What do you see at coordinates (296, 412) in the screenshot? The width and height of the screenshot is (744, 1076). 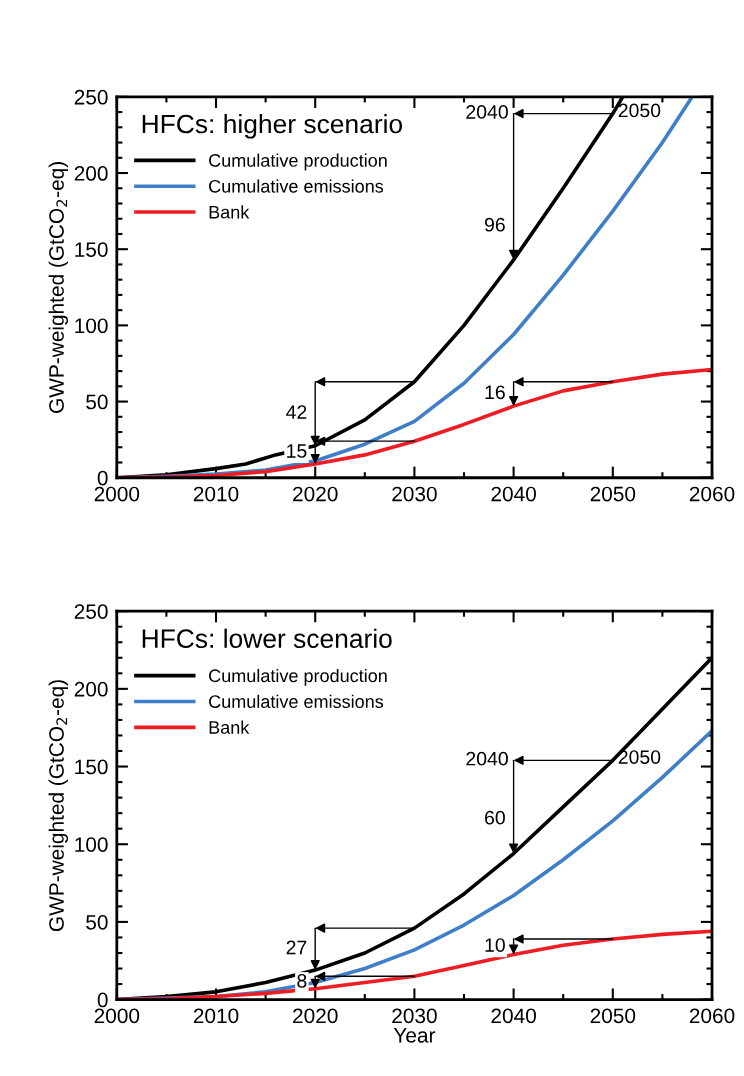 I see `annotation: 42` at bounding box center [296, 412].